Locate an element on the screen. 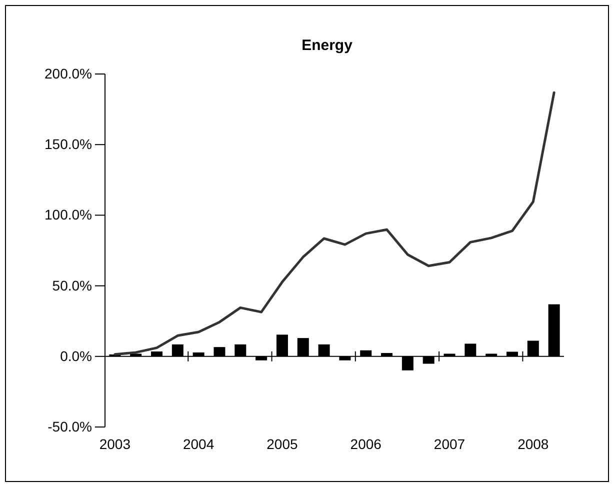 The image size is (614, 487). x-tick-label: 2007 is located at coordinates (450, 444).